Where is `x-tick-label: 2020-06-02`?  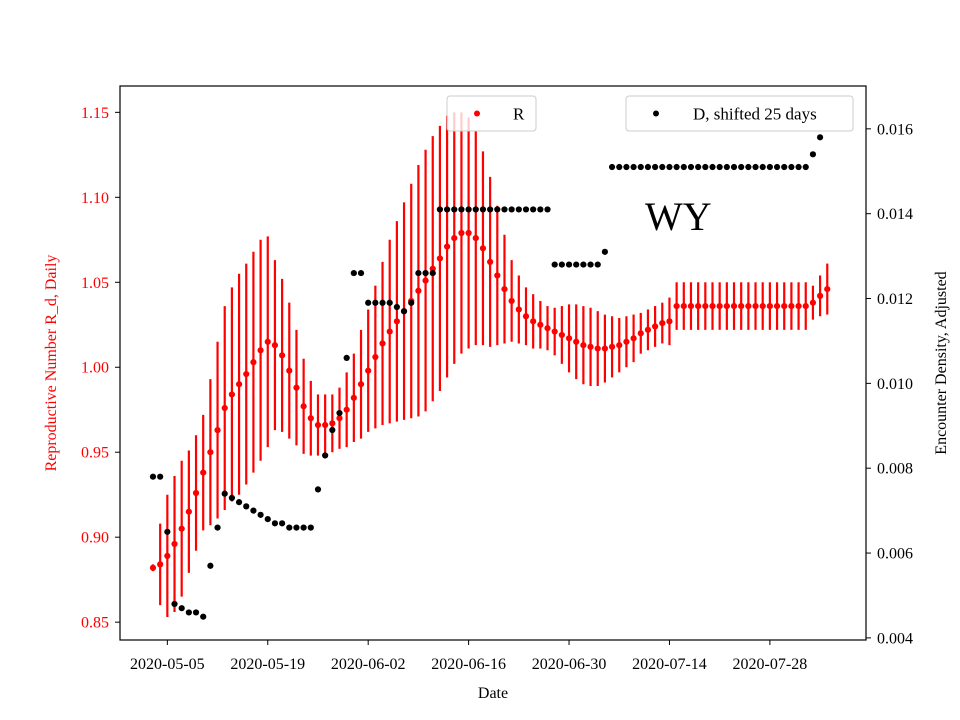 x-tick-label: 2020-06-02 is located at coordinates (368, 664).